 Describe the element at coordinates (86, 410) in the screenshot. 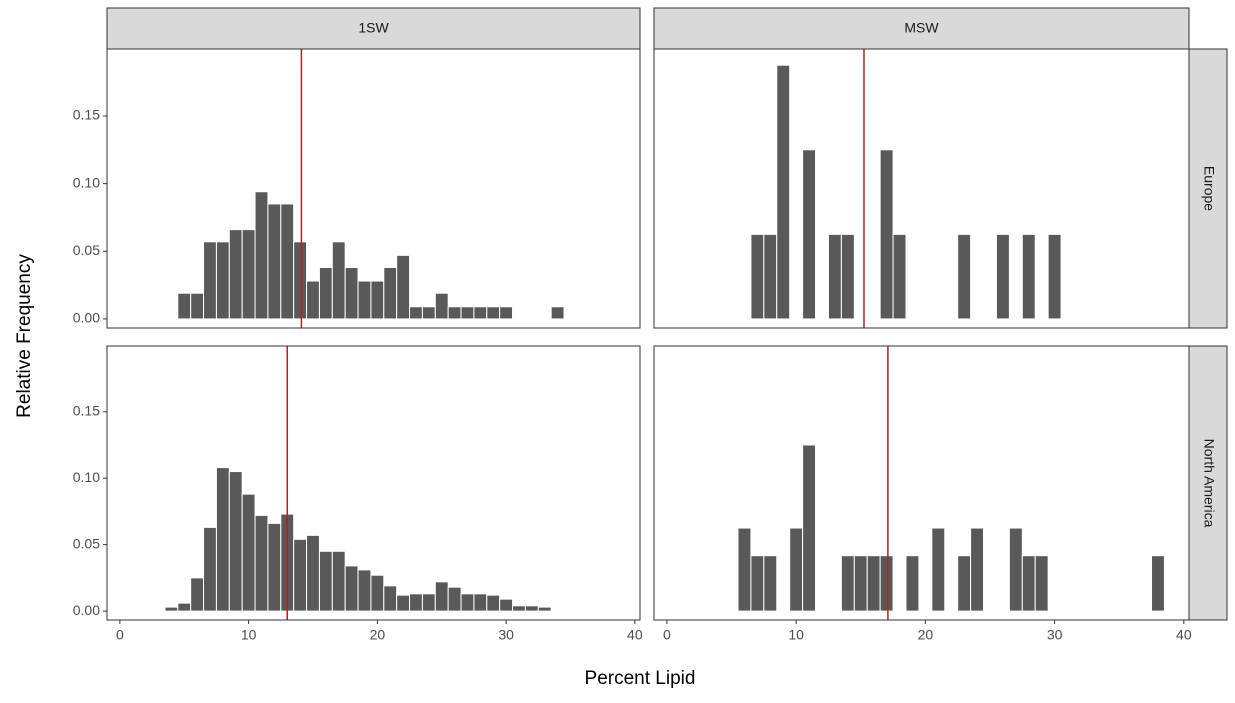

I see `y-tick-label: 0.15` at that location.